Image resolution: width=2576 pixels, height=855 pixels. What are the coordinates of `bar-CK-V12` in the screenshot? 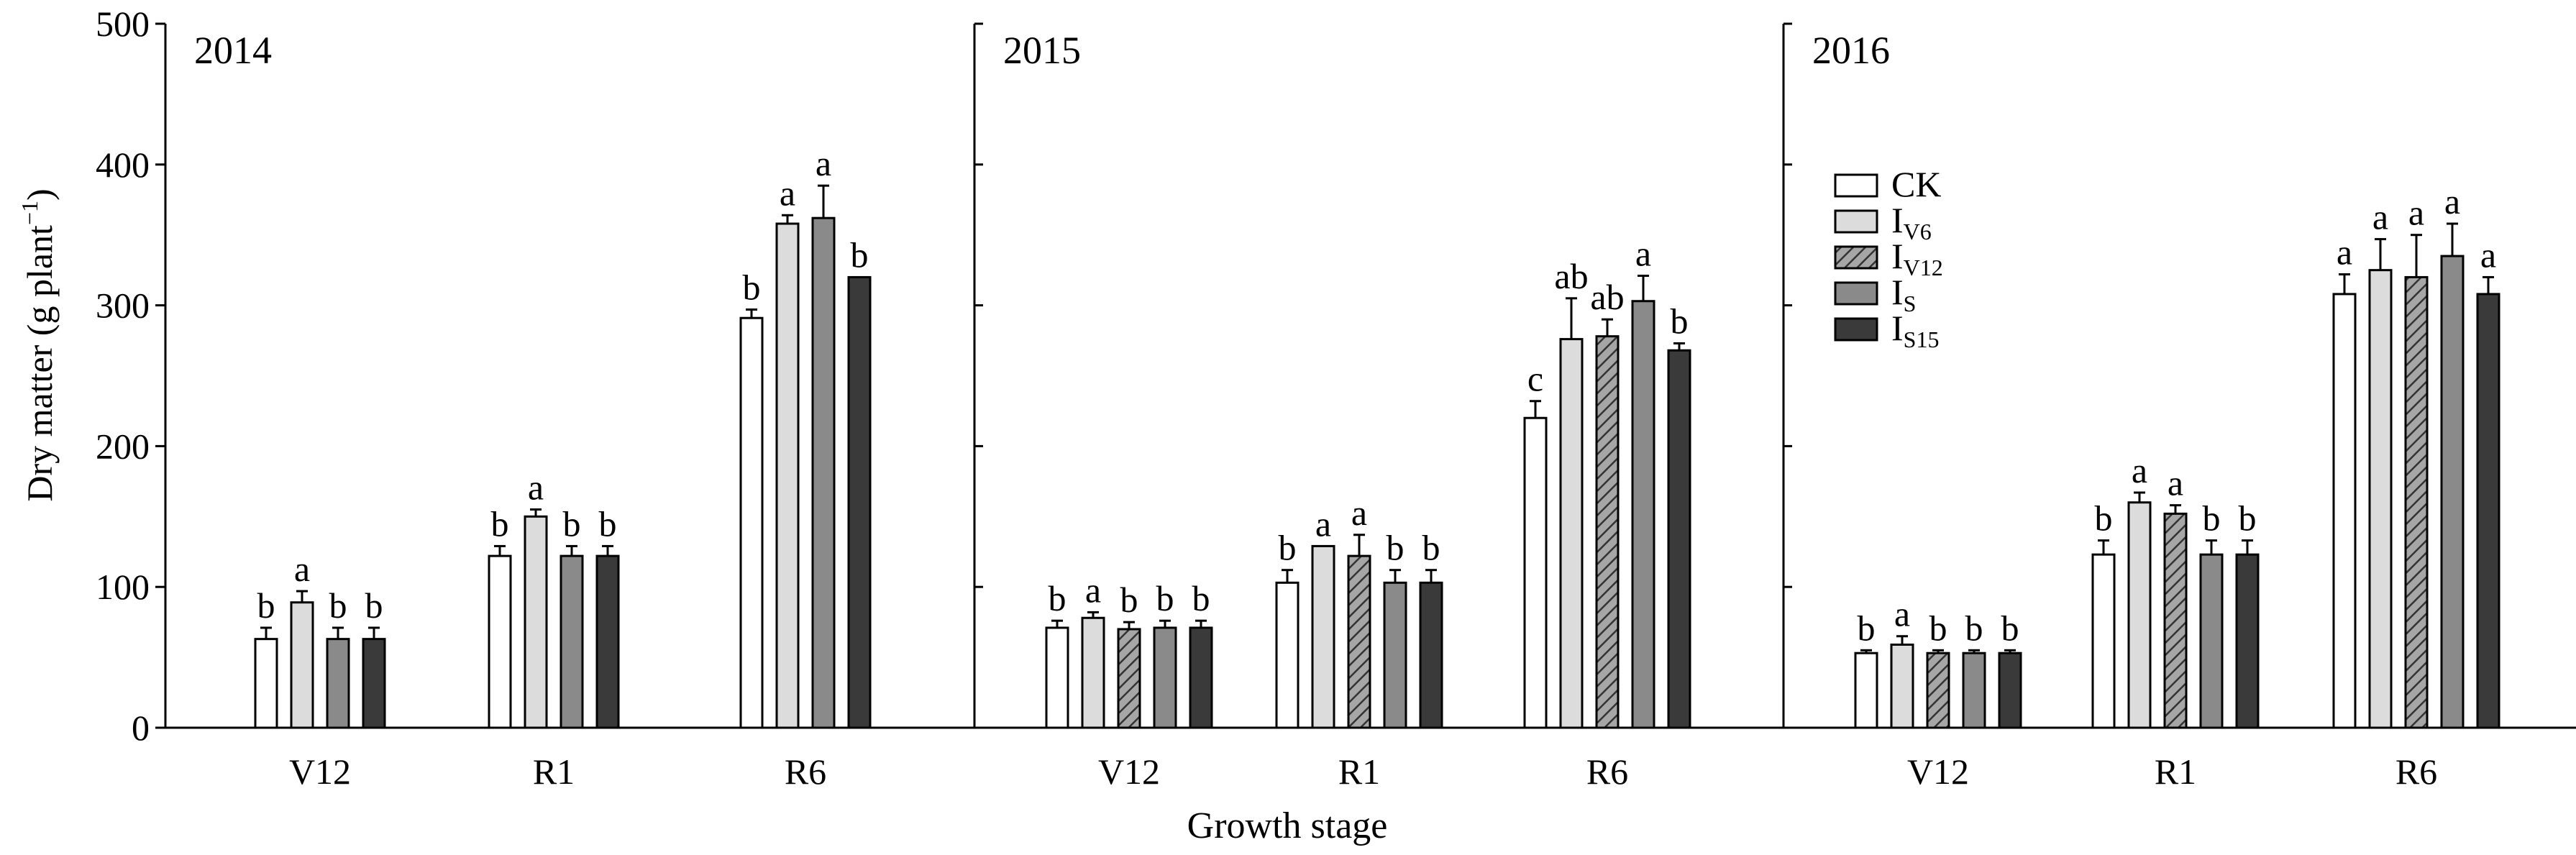 It's located at (266, 683).